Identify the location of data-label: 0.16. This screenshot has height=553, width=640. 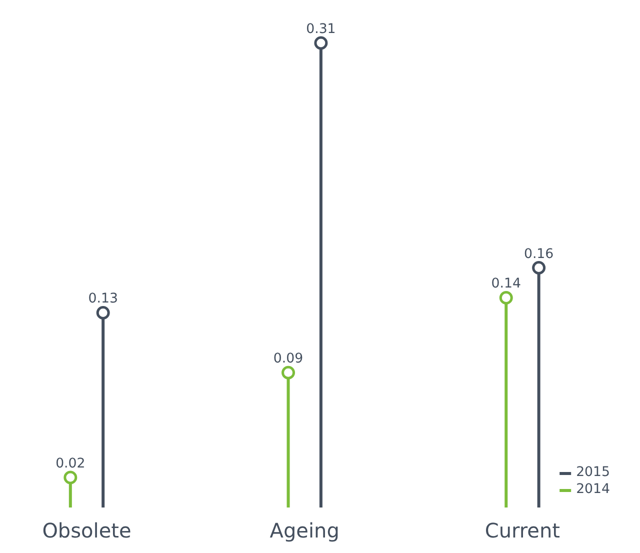
(539, 254).